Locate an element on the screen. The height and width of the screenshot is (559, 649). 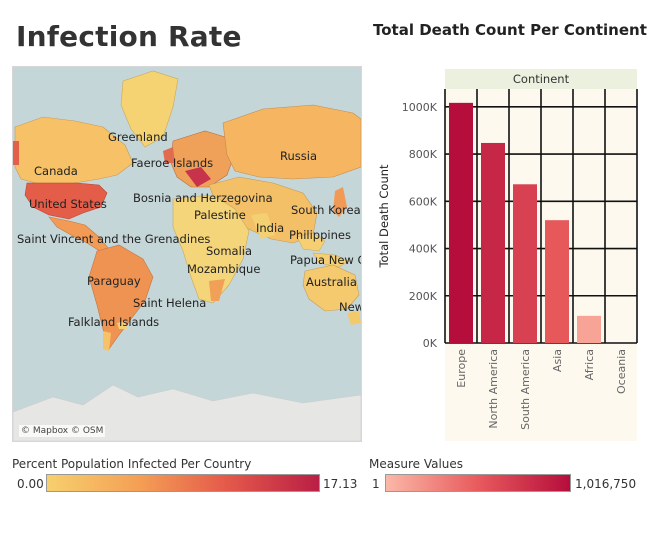
infected-legend-gradient is located at coordinates (183, 483).